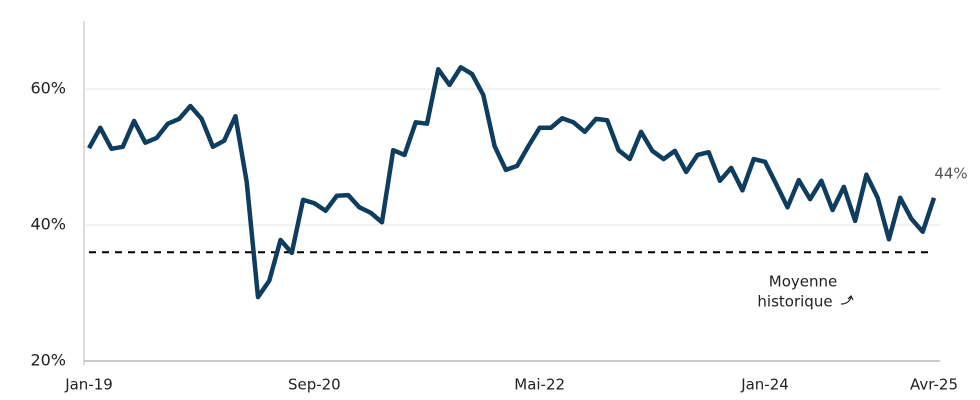 Image resolution: width=980 pixels, height=400 pixels. What do you see at coordinates (803, 282) in the screenshot?
I see `reference-label: Moyenne` at bounding box center [803, 282].